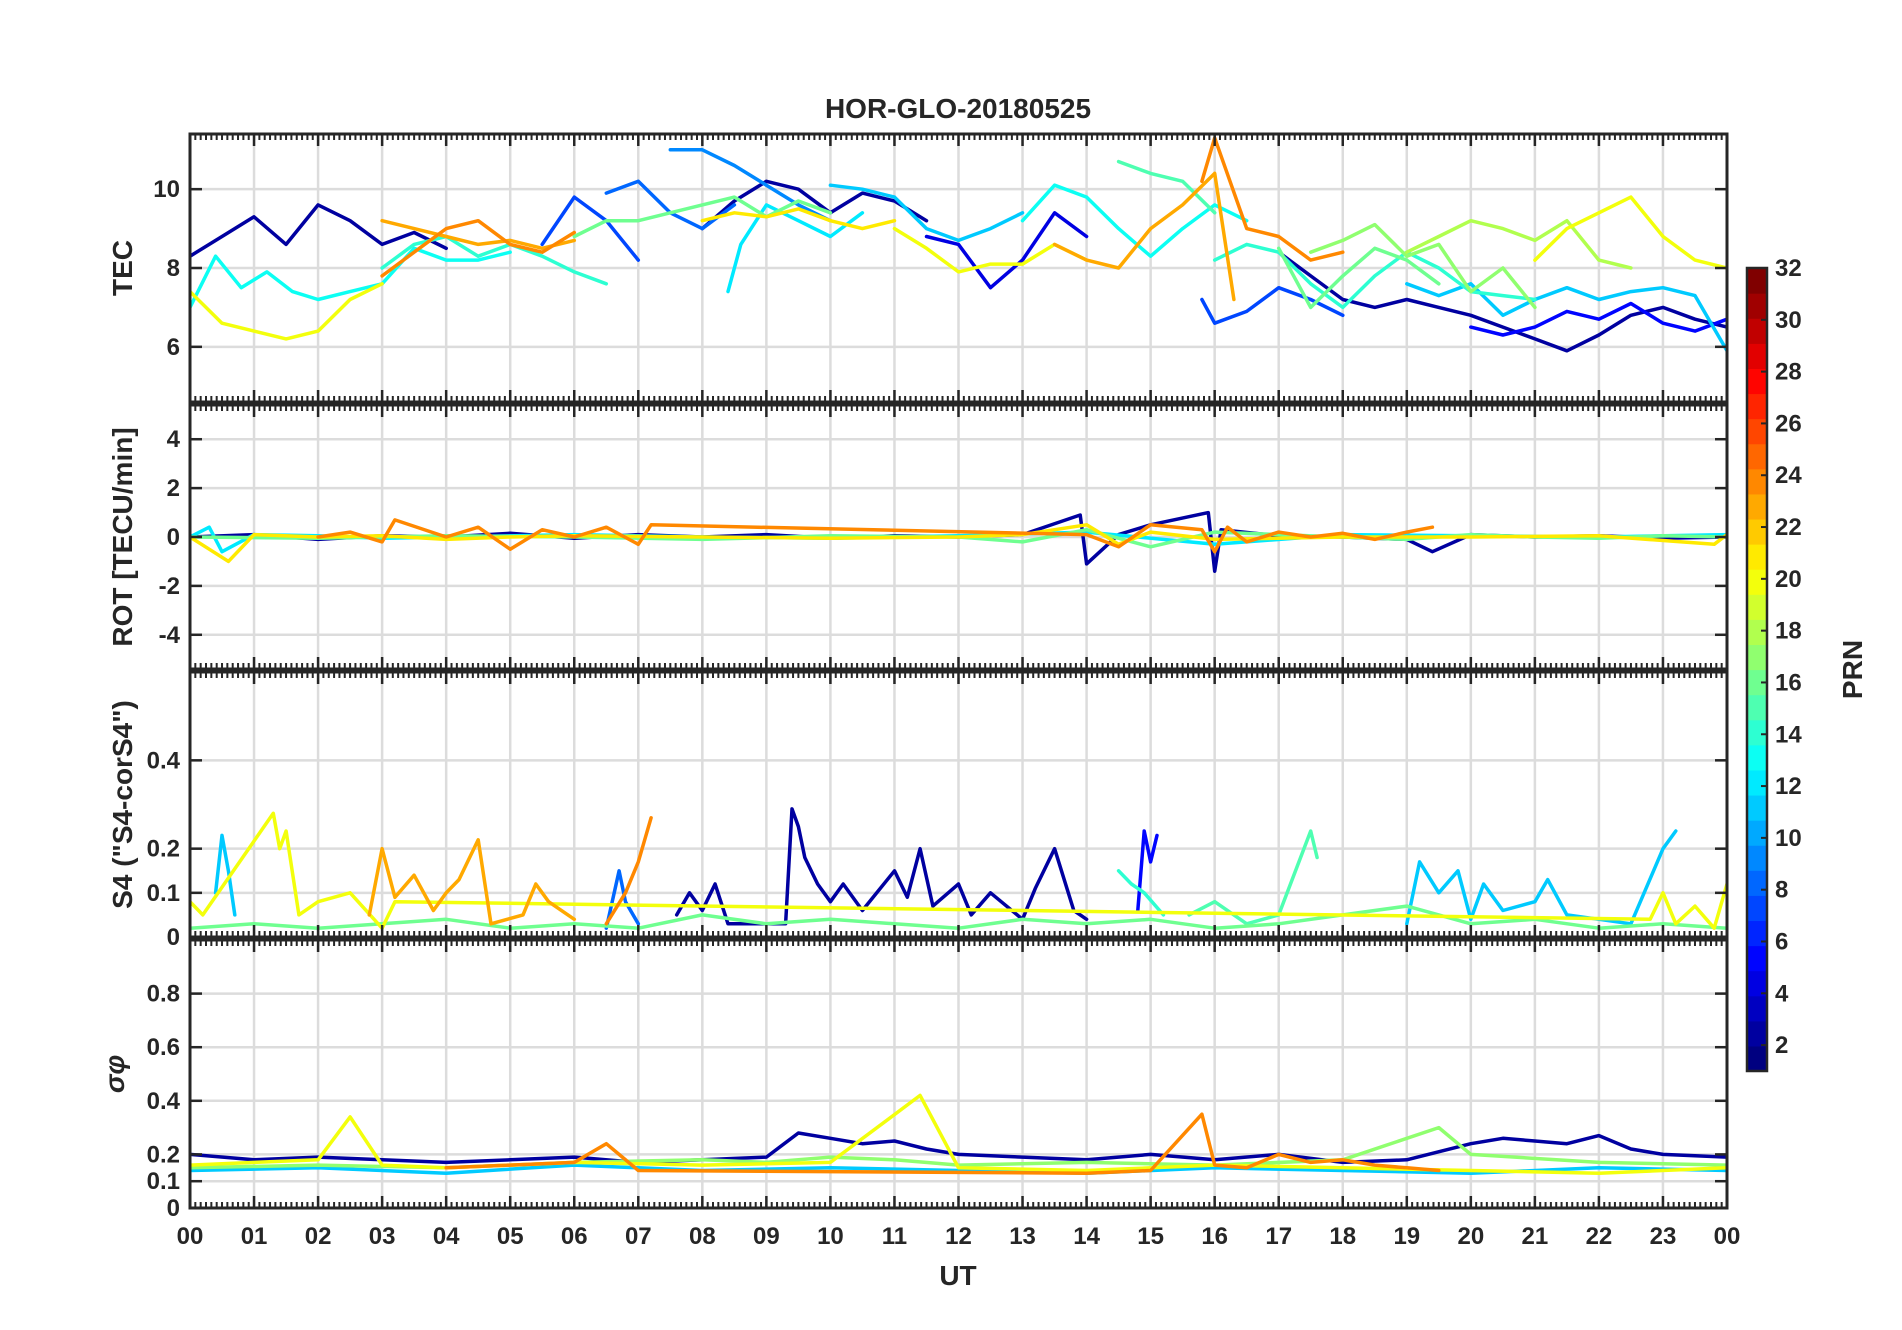 This screenshot has width=1902, height=1330. What do you see at coordinates (1788, 838) in the screenshot?
I see `colorbar-tick-label: 10` at bounding box center [1788, 838].